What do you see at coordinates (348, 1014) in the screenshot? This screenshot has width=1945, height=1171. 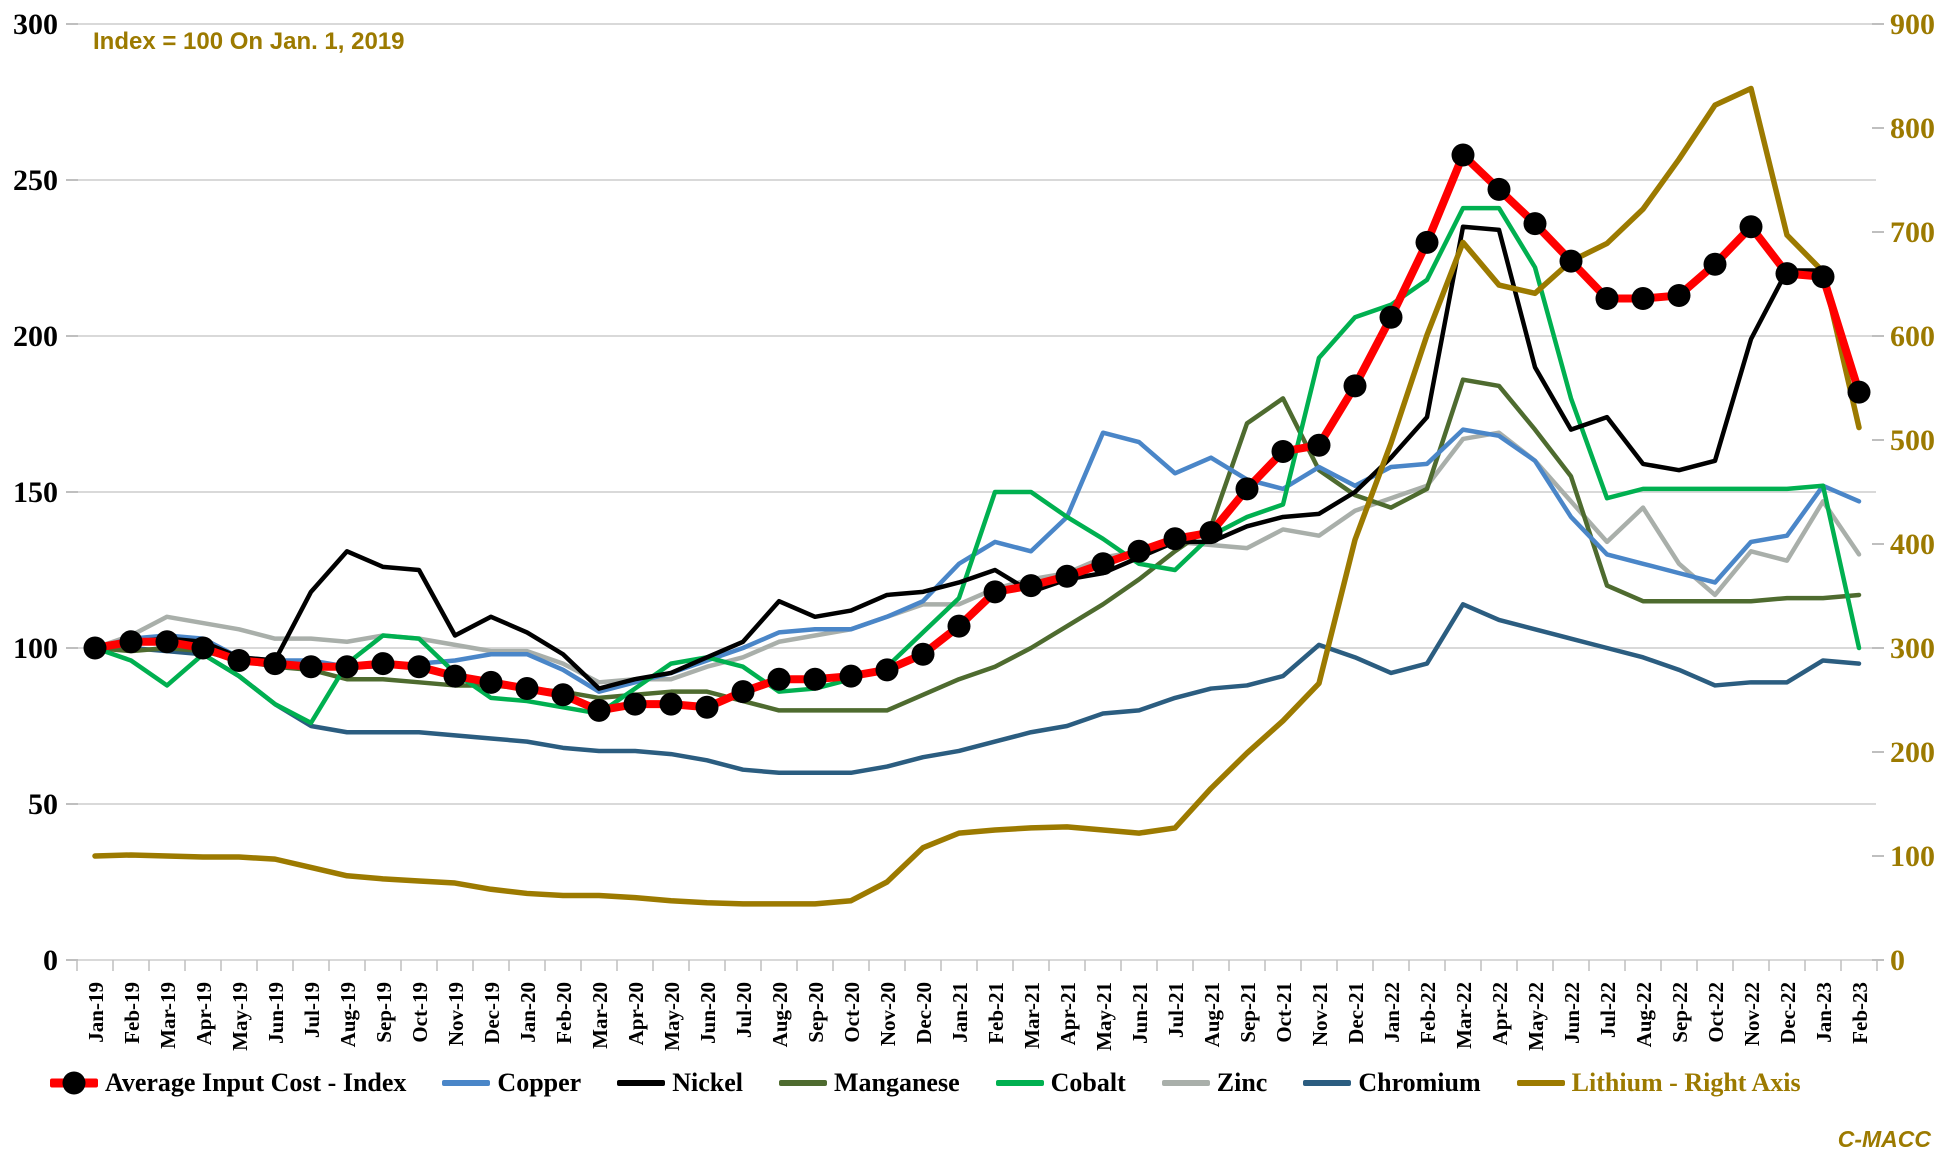 I see `x-axis-label: Aug-19` at bounding box center [348, 1014].